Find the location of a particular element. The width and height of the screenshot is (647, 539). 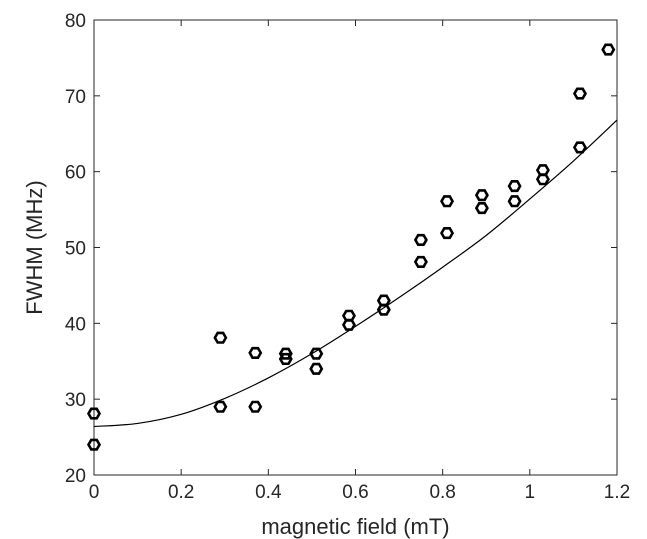

y-tick-label: 20 is located at coordinates (75, 476).